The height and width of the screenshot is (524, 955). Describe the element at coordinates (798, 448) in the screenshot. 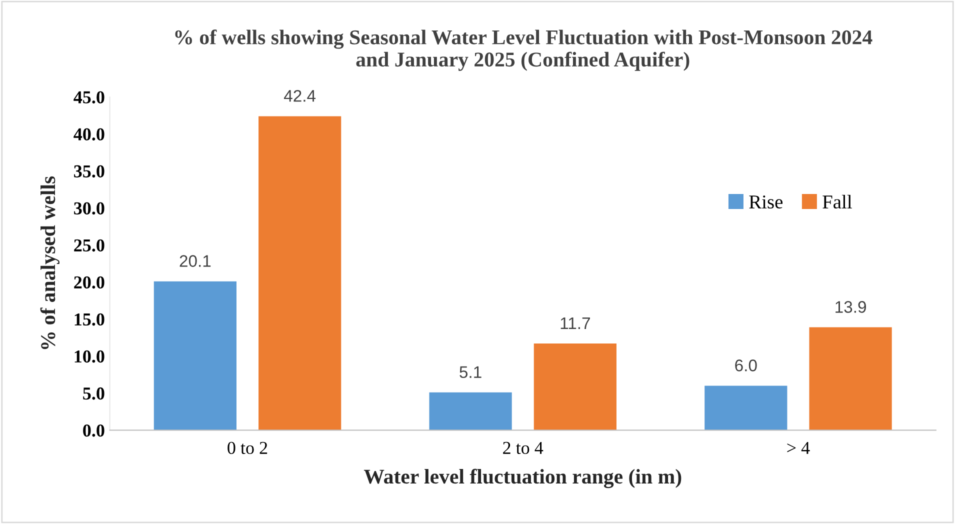

I see `x-tick-label: > 4` at that location.